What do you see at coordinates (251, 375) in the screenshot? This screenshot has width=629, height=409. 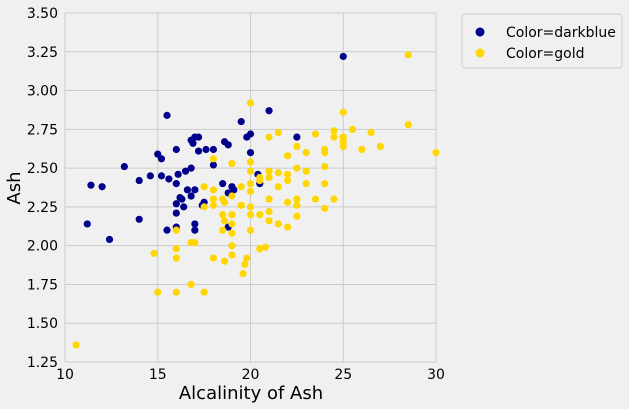 I see `x-tick-label: 20` at bounding box center [251, 375].